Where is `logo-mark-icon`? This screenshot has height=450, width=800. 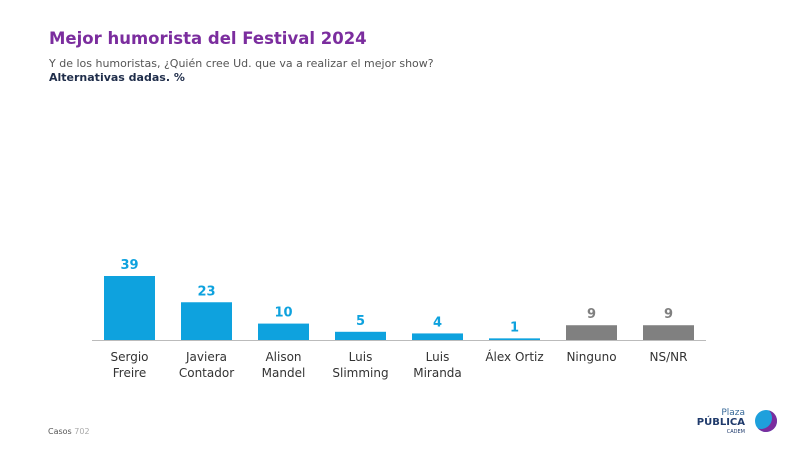
logo-mark-icon is located at coordinates (766, 421).